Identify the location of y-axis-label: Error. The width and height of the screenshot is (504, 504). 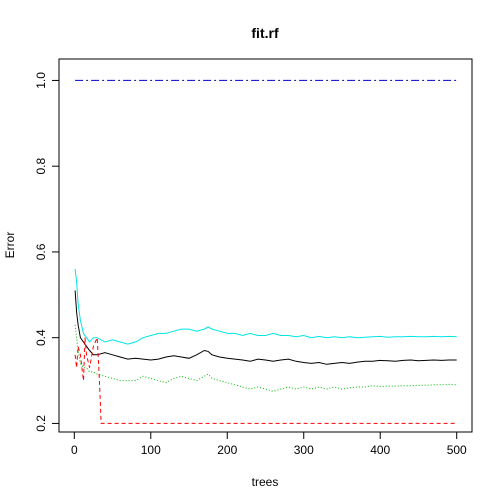
(10, 245).